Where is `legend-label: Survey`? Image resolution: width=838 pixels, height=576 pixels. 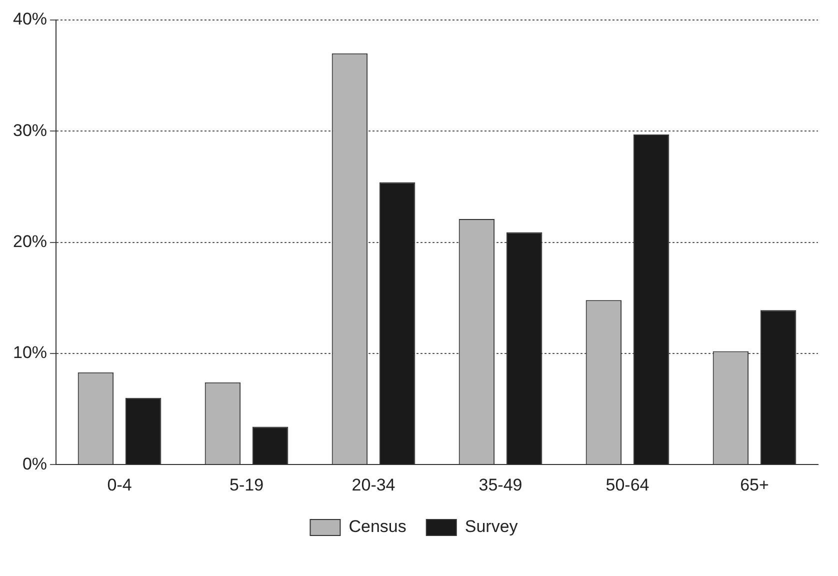 legend-label: Survey is located at coordinates (491, 526).